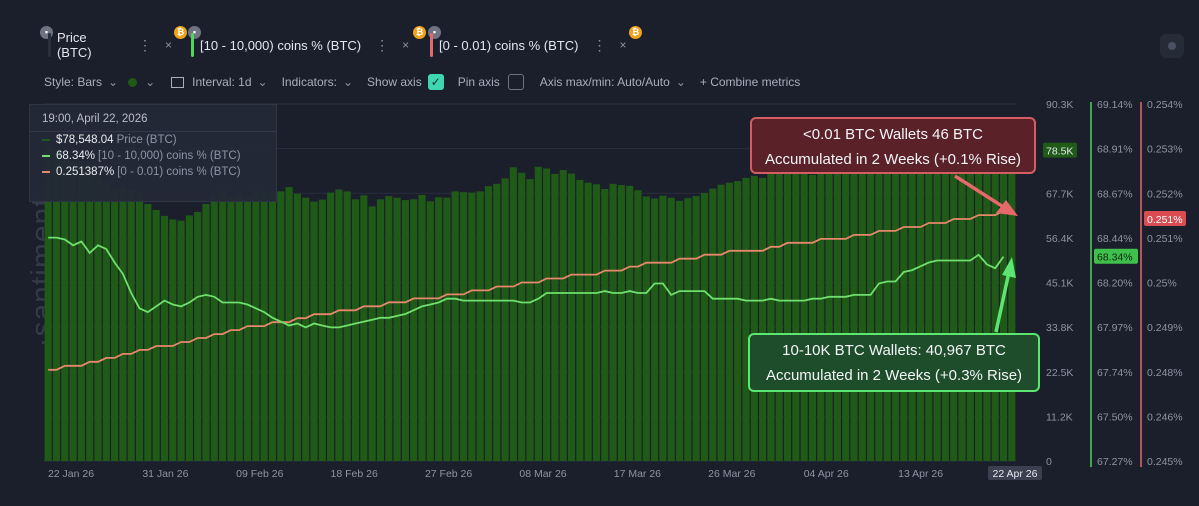 This screenshot has width=1199, height=506. Describe the element at coordinates (1009, 267) in the screenshot. I see `green-arrow-head` at that location.